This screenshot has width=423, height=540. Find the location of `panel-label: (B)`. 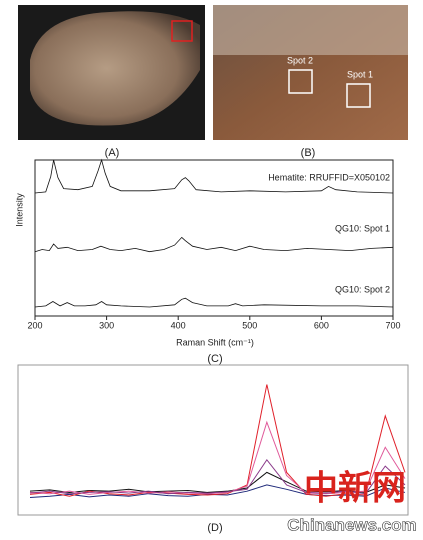

panel-label: (B) is located at coordinates (308, 153).